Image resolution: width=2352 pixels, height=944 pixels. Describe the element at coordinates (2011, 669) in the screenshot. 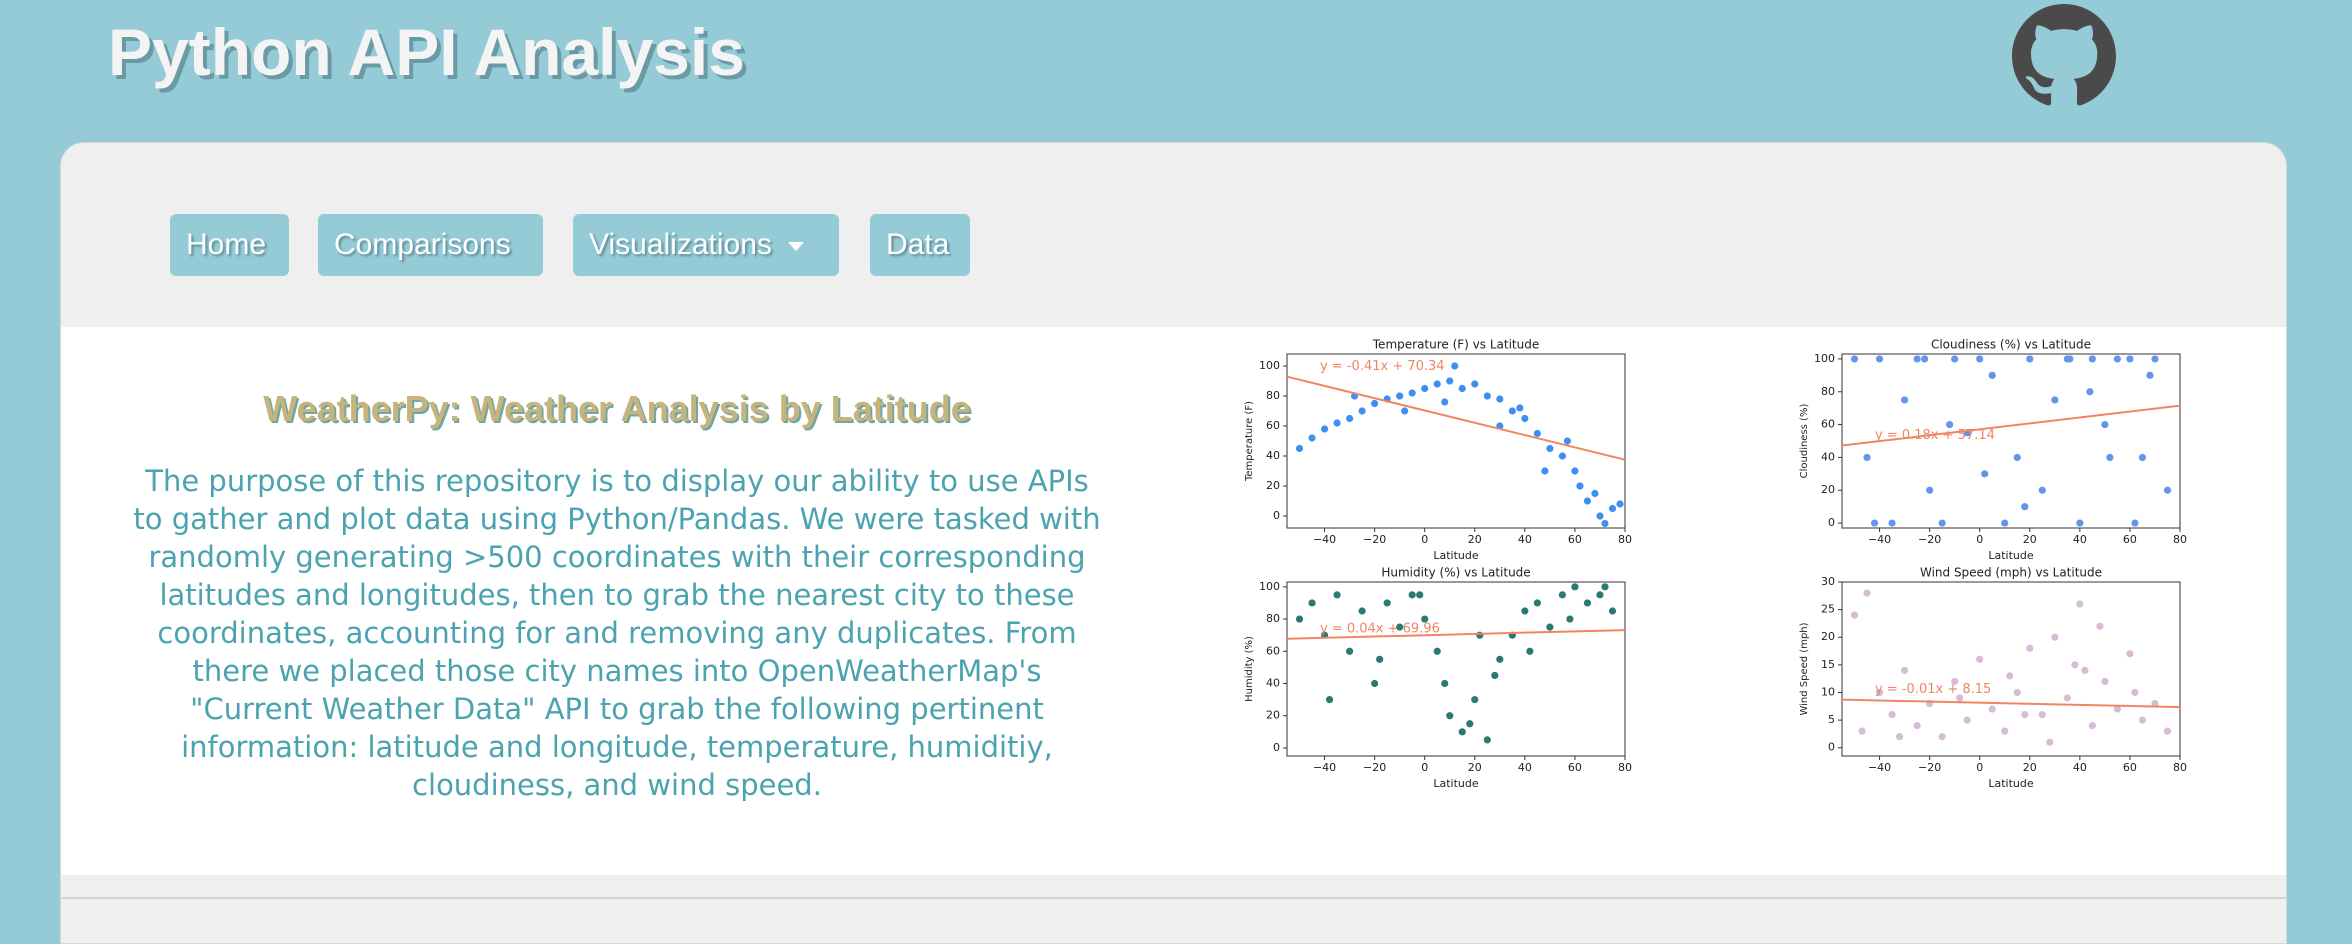

I see `plot-frame` at that location.